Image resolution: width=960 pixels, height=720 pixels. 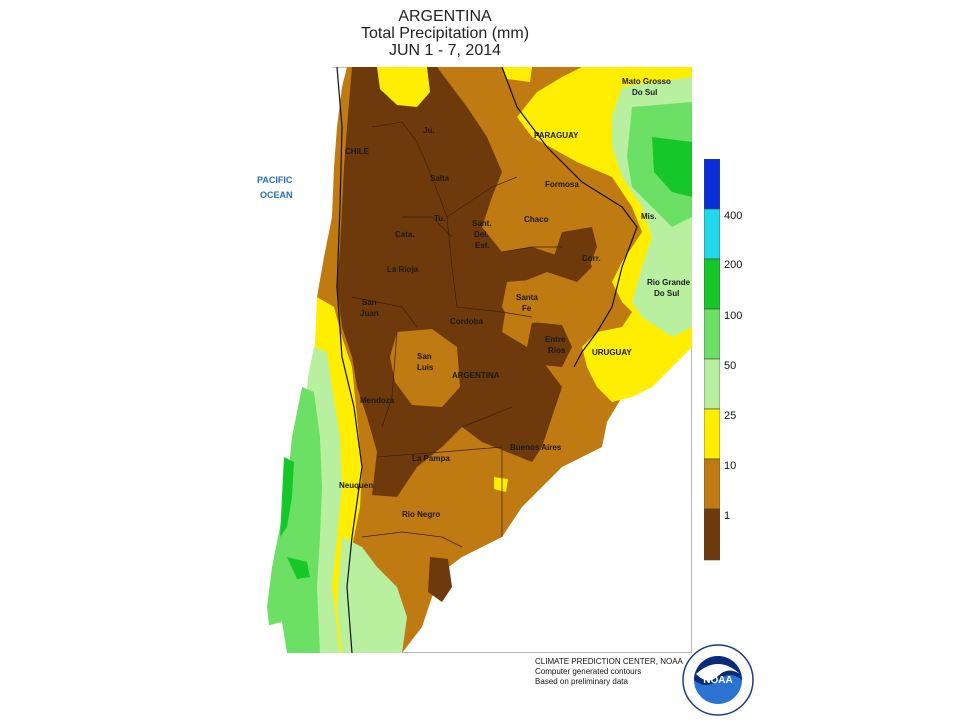 I want to click on legend-label-100: 100, so click(x=733, y=316).